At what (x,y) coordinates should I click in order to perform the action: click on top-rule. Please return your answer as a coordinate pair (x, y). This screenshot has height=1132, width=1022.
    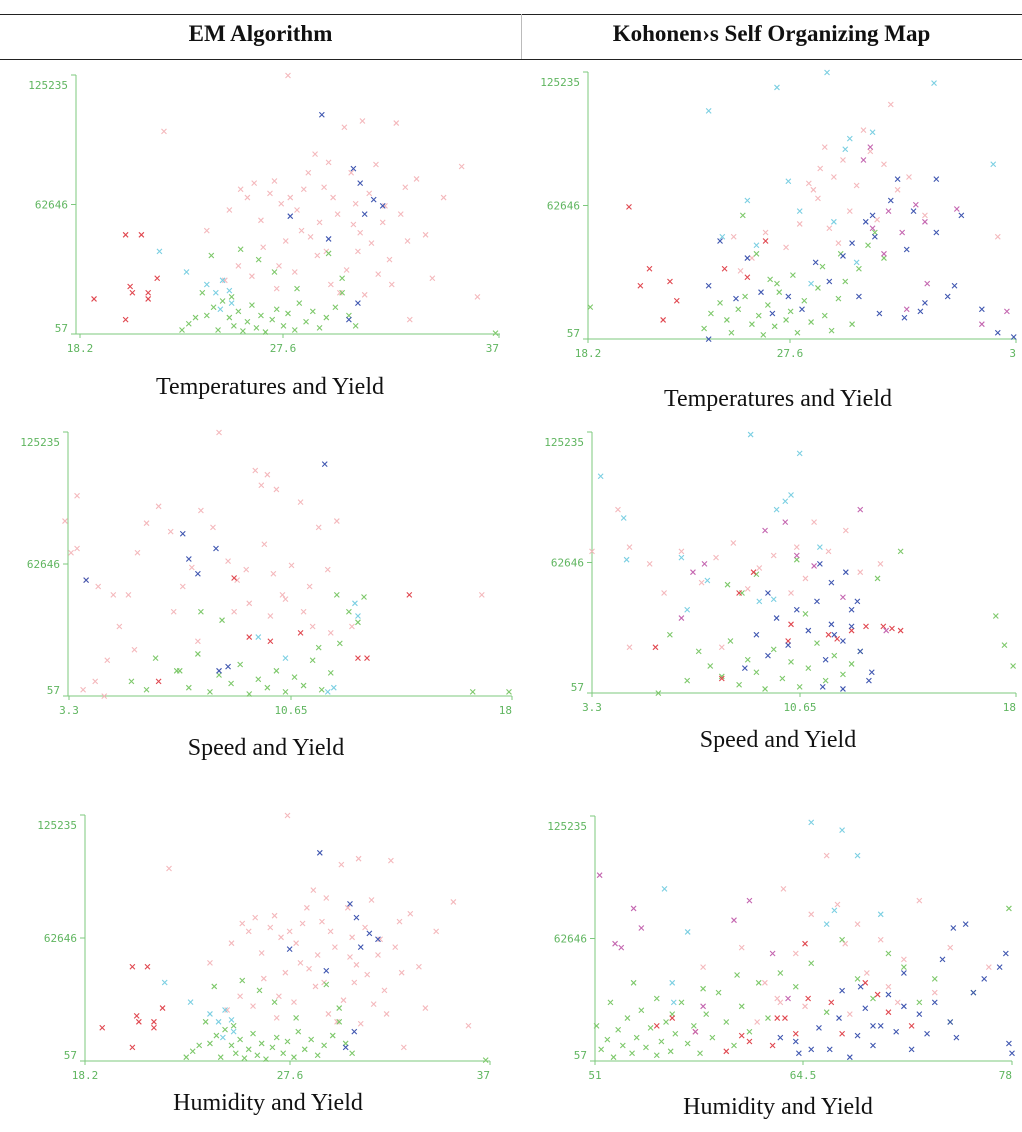
    Looking at the image, I should click on (511, 14).